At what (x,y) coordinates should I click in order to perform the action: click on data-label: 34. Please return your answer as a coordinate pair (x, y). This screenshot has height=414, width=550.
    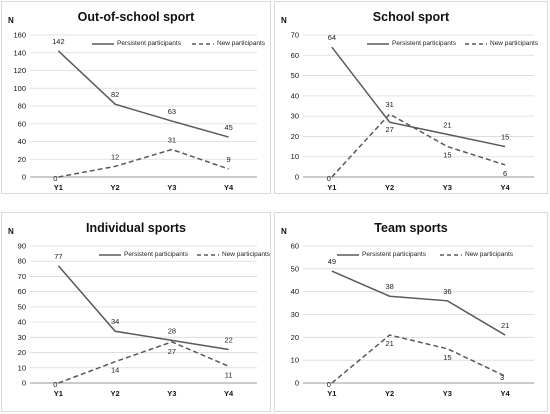
    Looking at the image, I should click on (115, 321).